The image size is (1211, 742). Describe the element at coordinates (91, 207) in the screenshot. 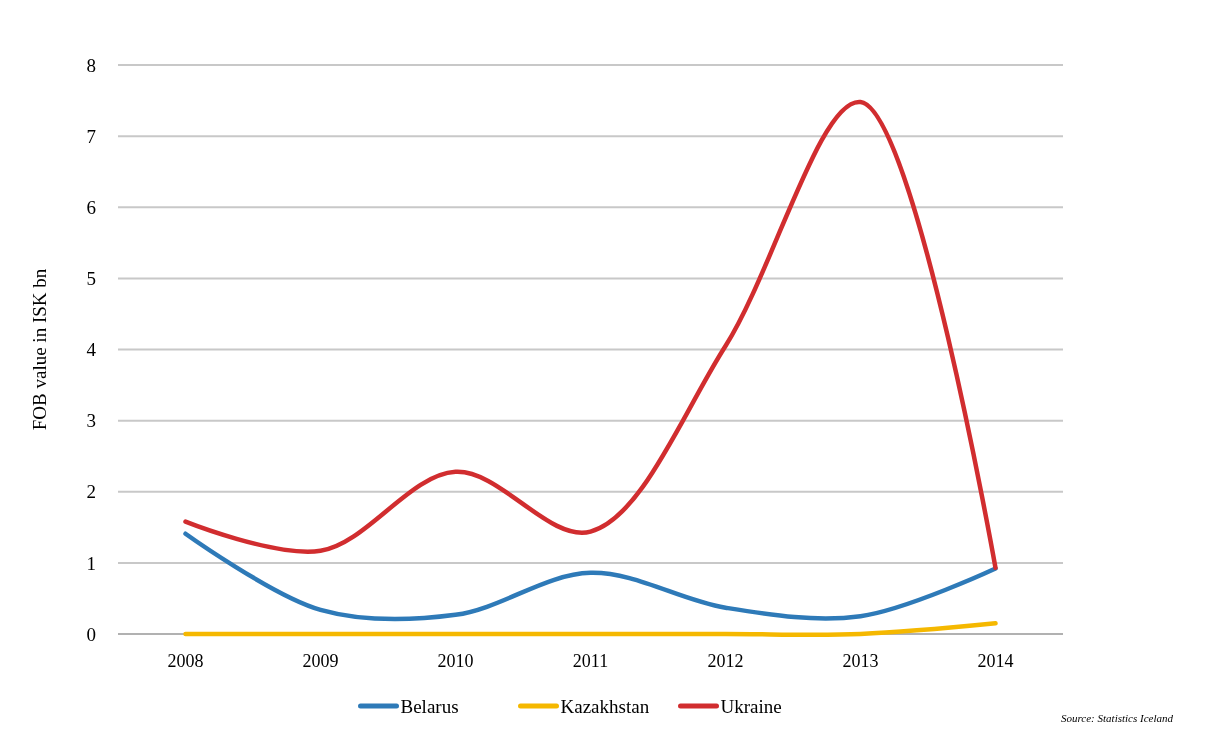

I see `y-tick-label: 6` at that location.